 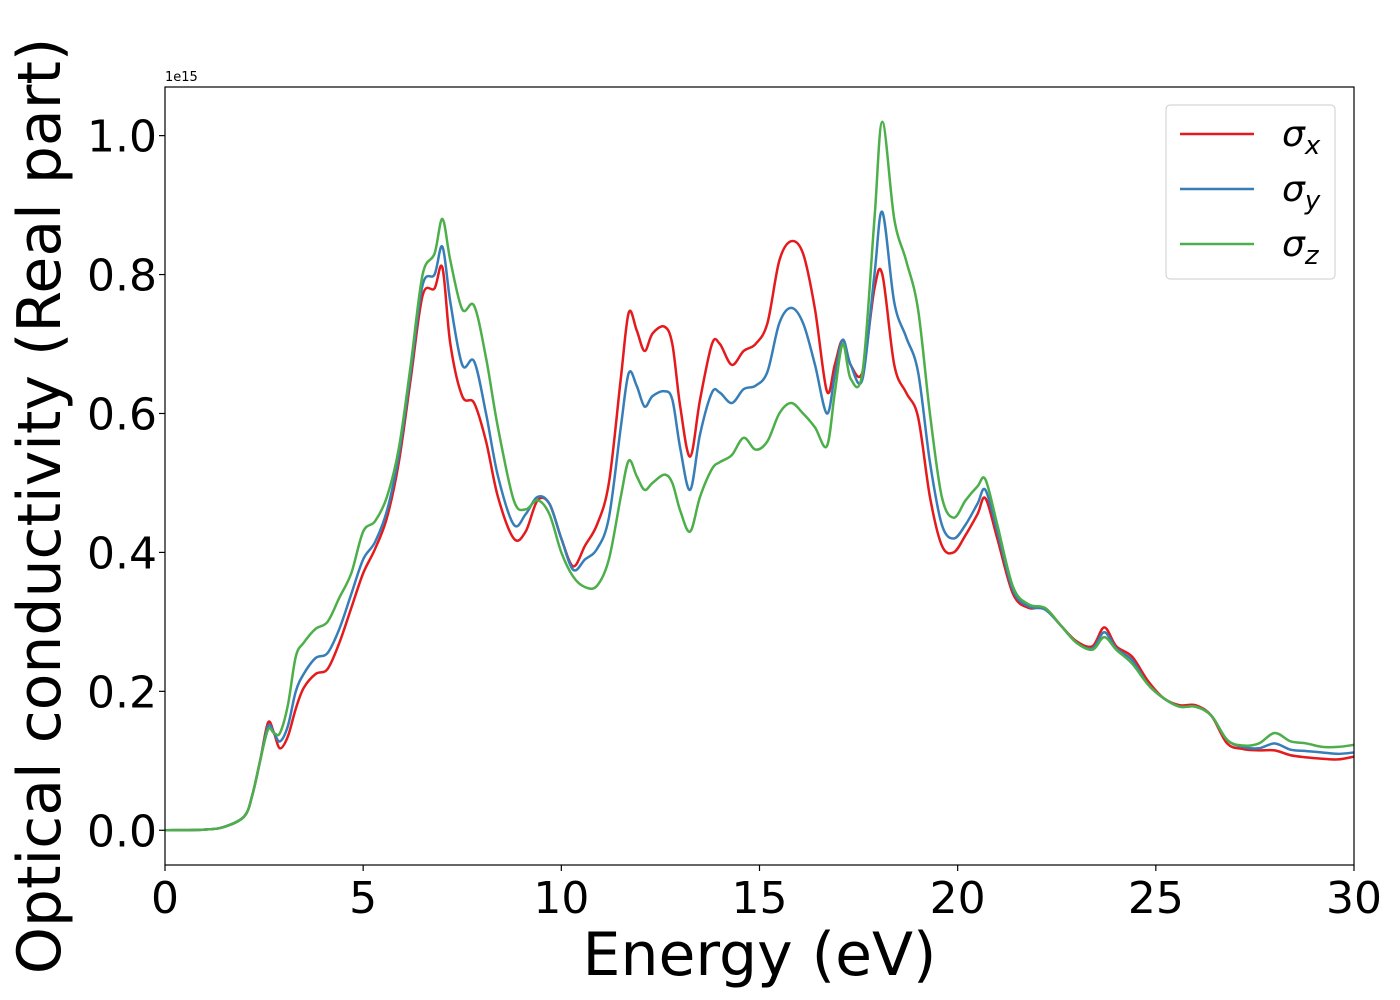 I want to click on legend-box, so click(x=1250, y=192).